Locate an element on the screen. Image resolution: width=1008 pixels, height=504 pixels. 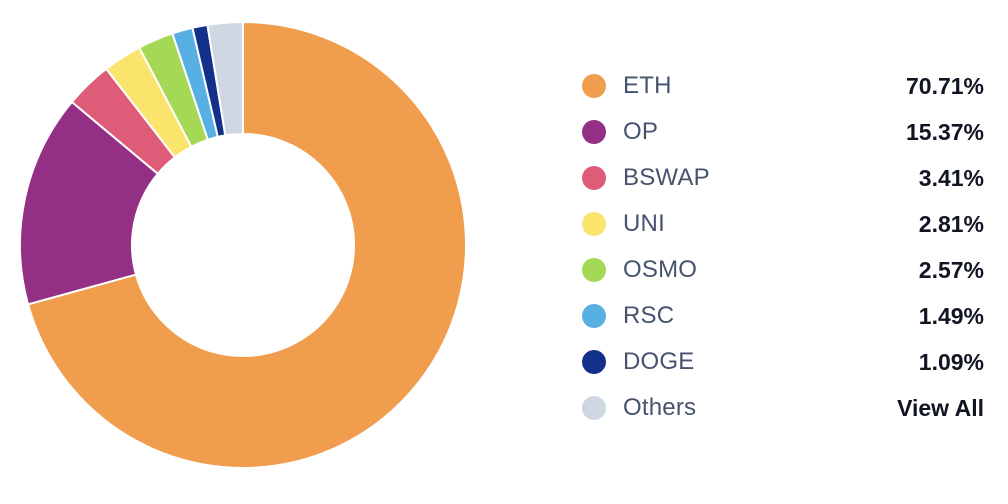
legend-value-uni: 2.81% is located at coordinates (951, 223).